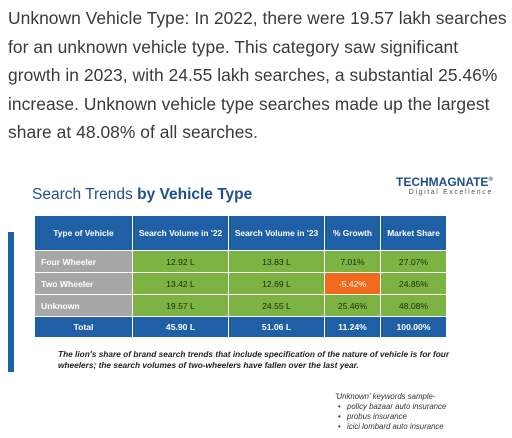 The width and height of the screenshot is (512, 438). I want to click on cell-growth: 25.46%, so click(352, 305).